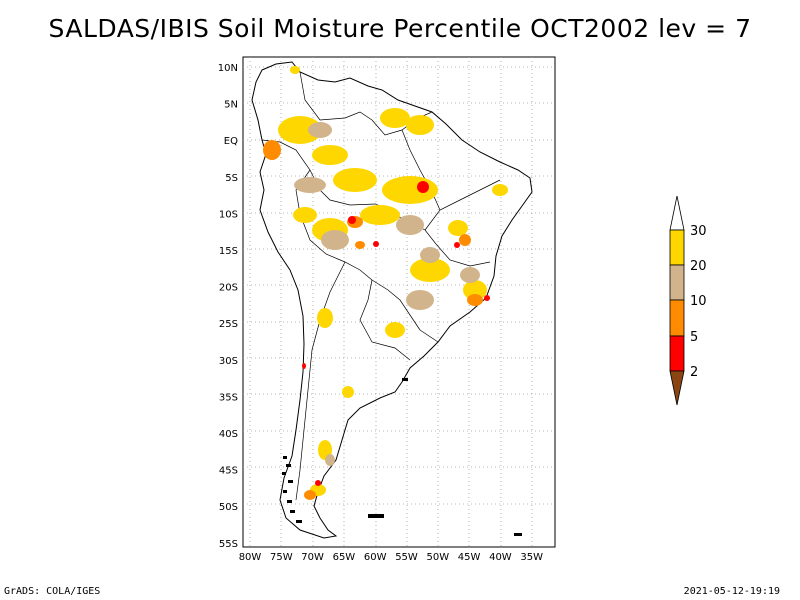 The image size is (800, 600). I want to click on southern-archipelago, so click(292, 489).